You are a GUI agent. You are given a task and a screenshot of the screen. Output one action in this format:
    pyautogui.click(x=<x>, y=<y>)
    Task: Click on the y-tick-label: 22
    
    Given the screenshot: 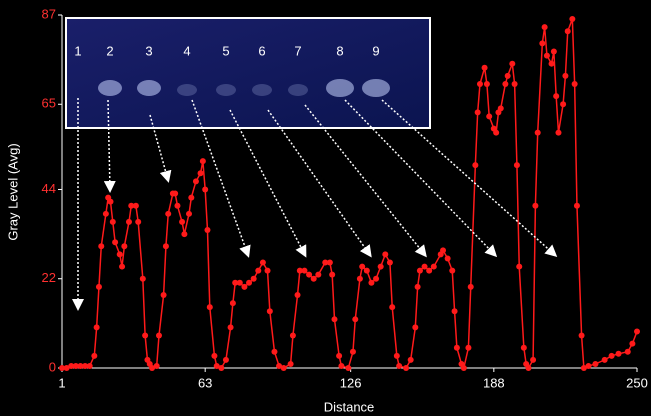 What is the action you would take?
    pyautogui.click(x=49, y=277)
    